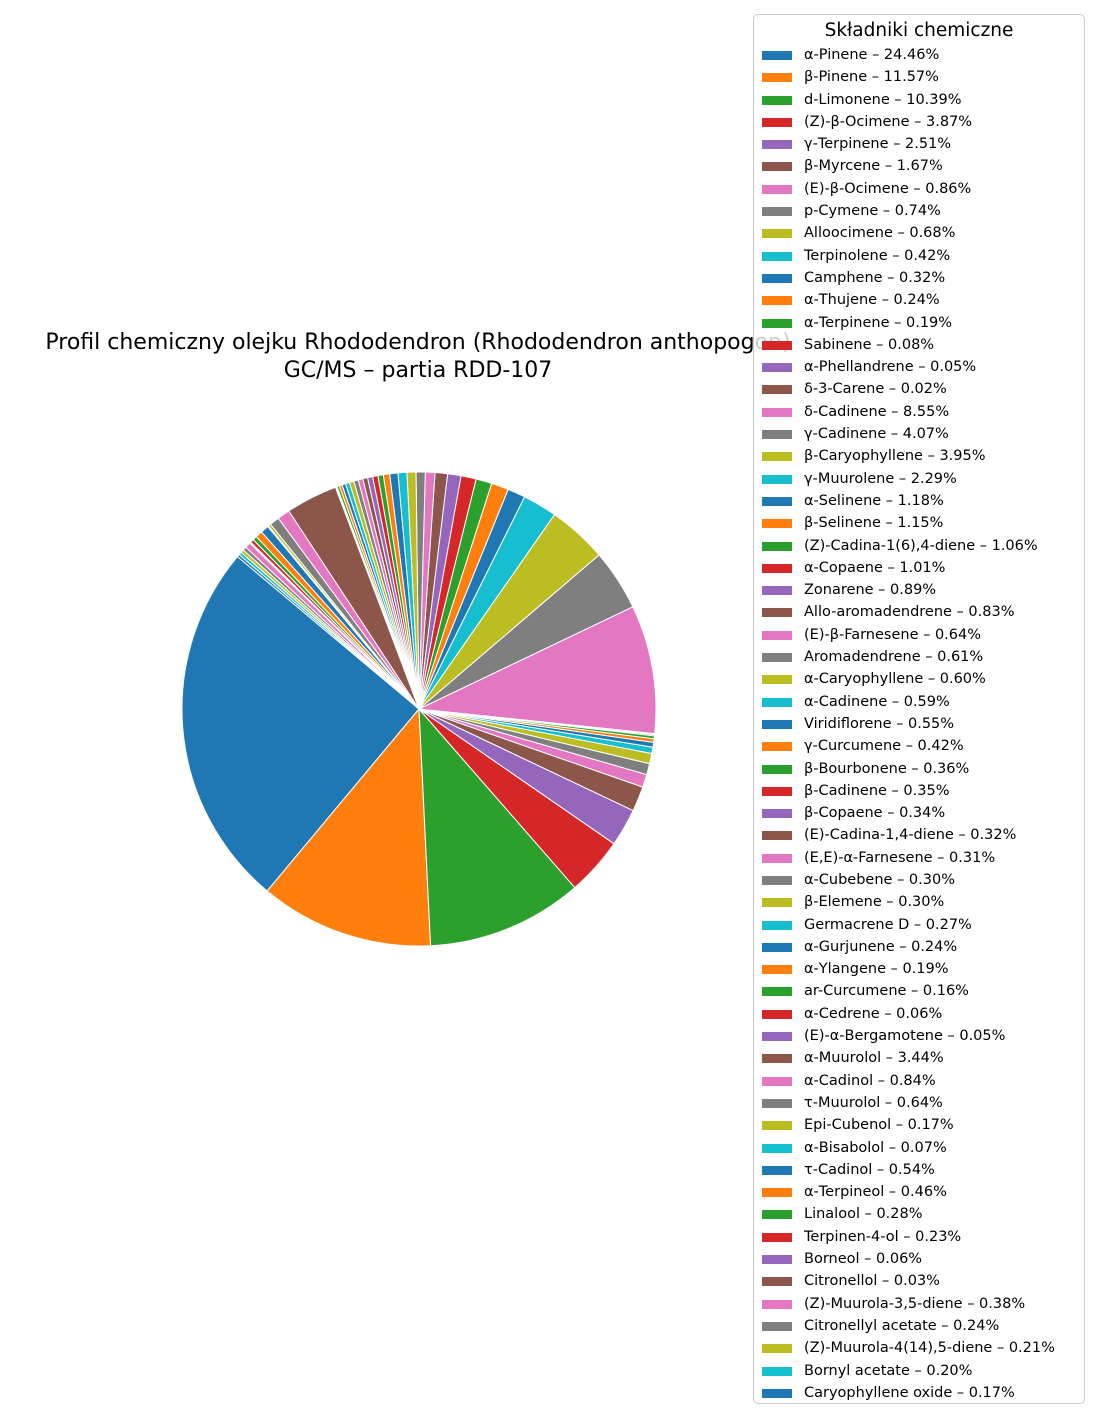 The image size is (1100, 1419). I want to click on legend-label: δ-Cadinene – 8.55%, so click(877, 411).